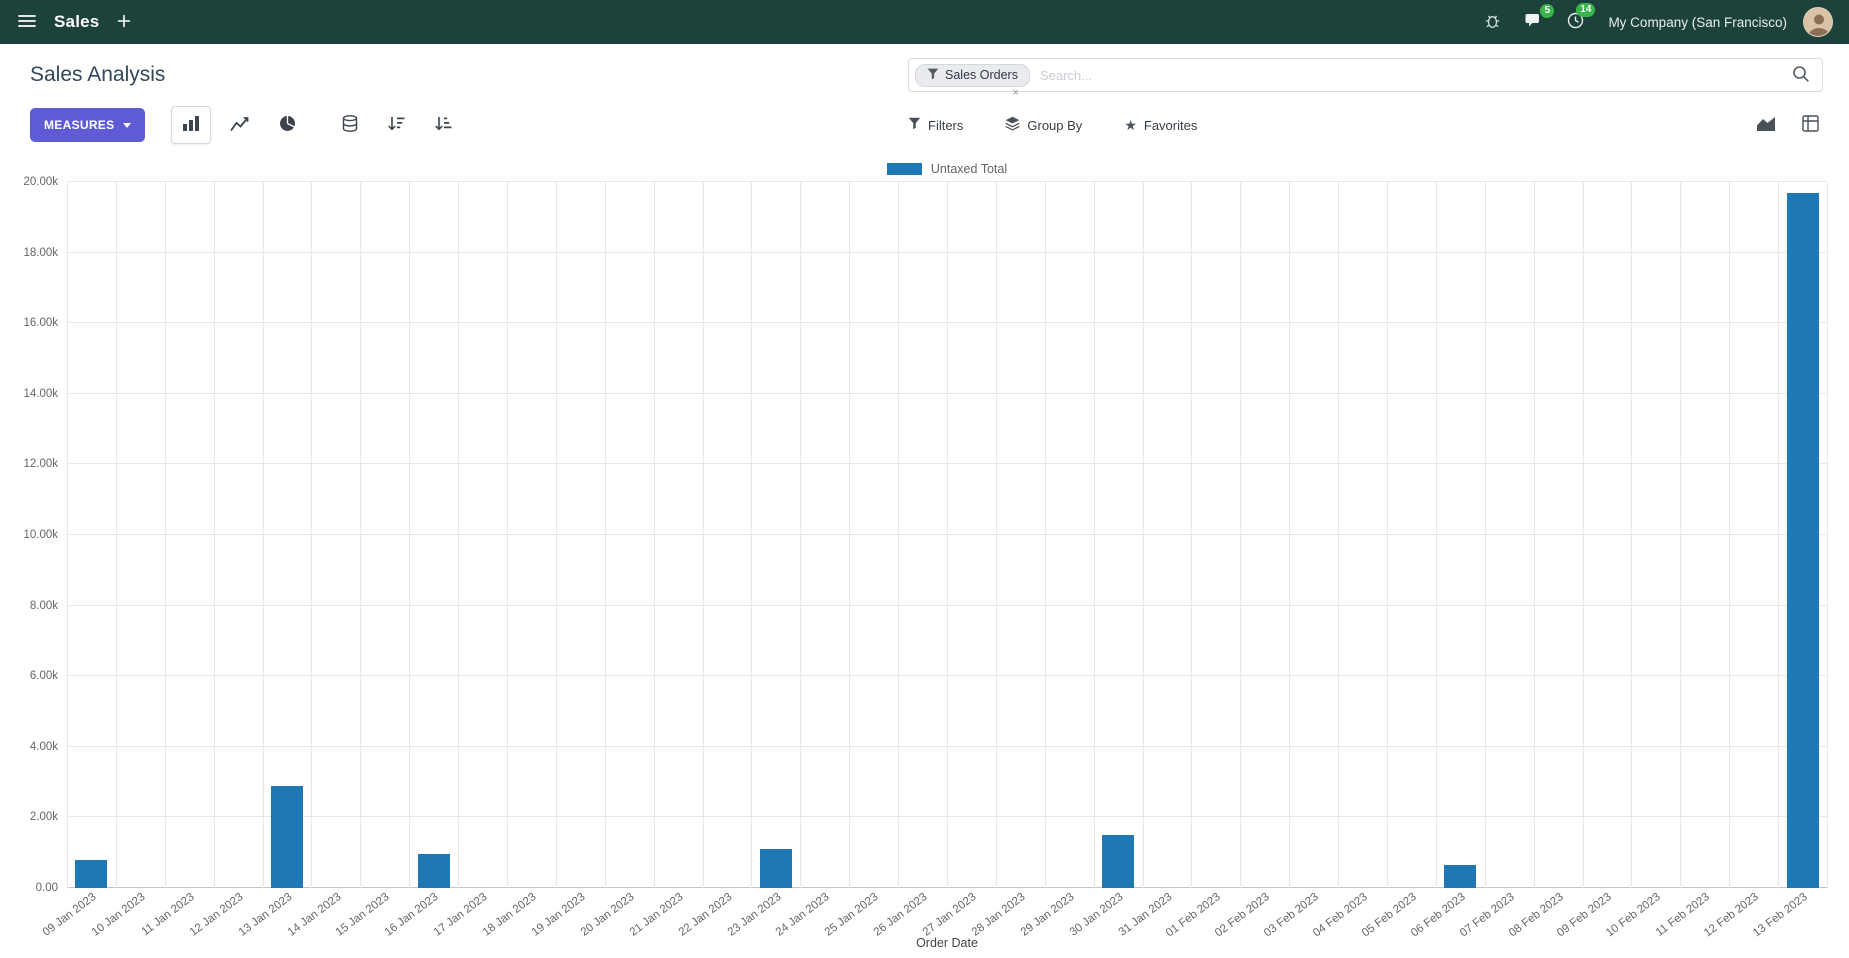 The image size is (1849, 958). What do you see at coordinates (40, 535) in the screenshot?
I see `y-tick-label: 10.00k` at bounding box center [40, 535].